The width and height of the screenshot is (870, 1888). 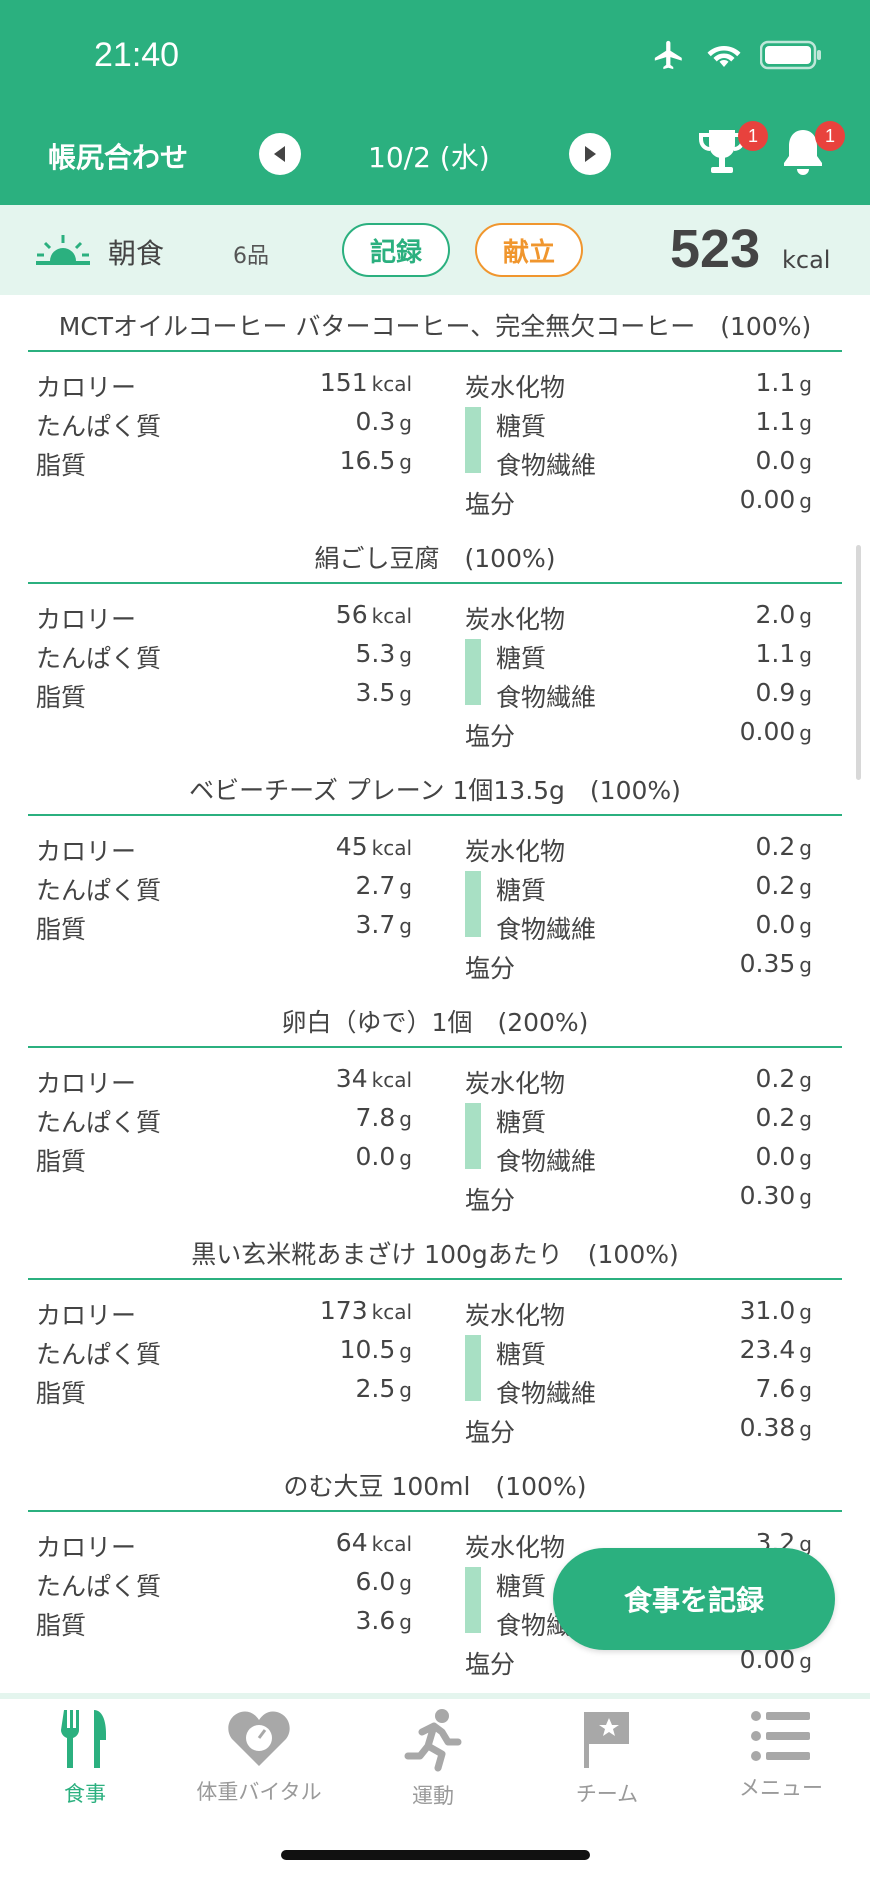 I want to click on salt-value: 0.00, so click(x=767, y=731).